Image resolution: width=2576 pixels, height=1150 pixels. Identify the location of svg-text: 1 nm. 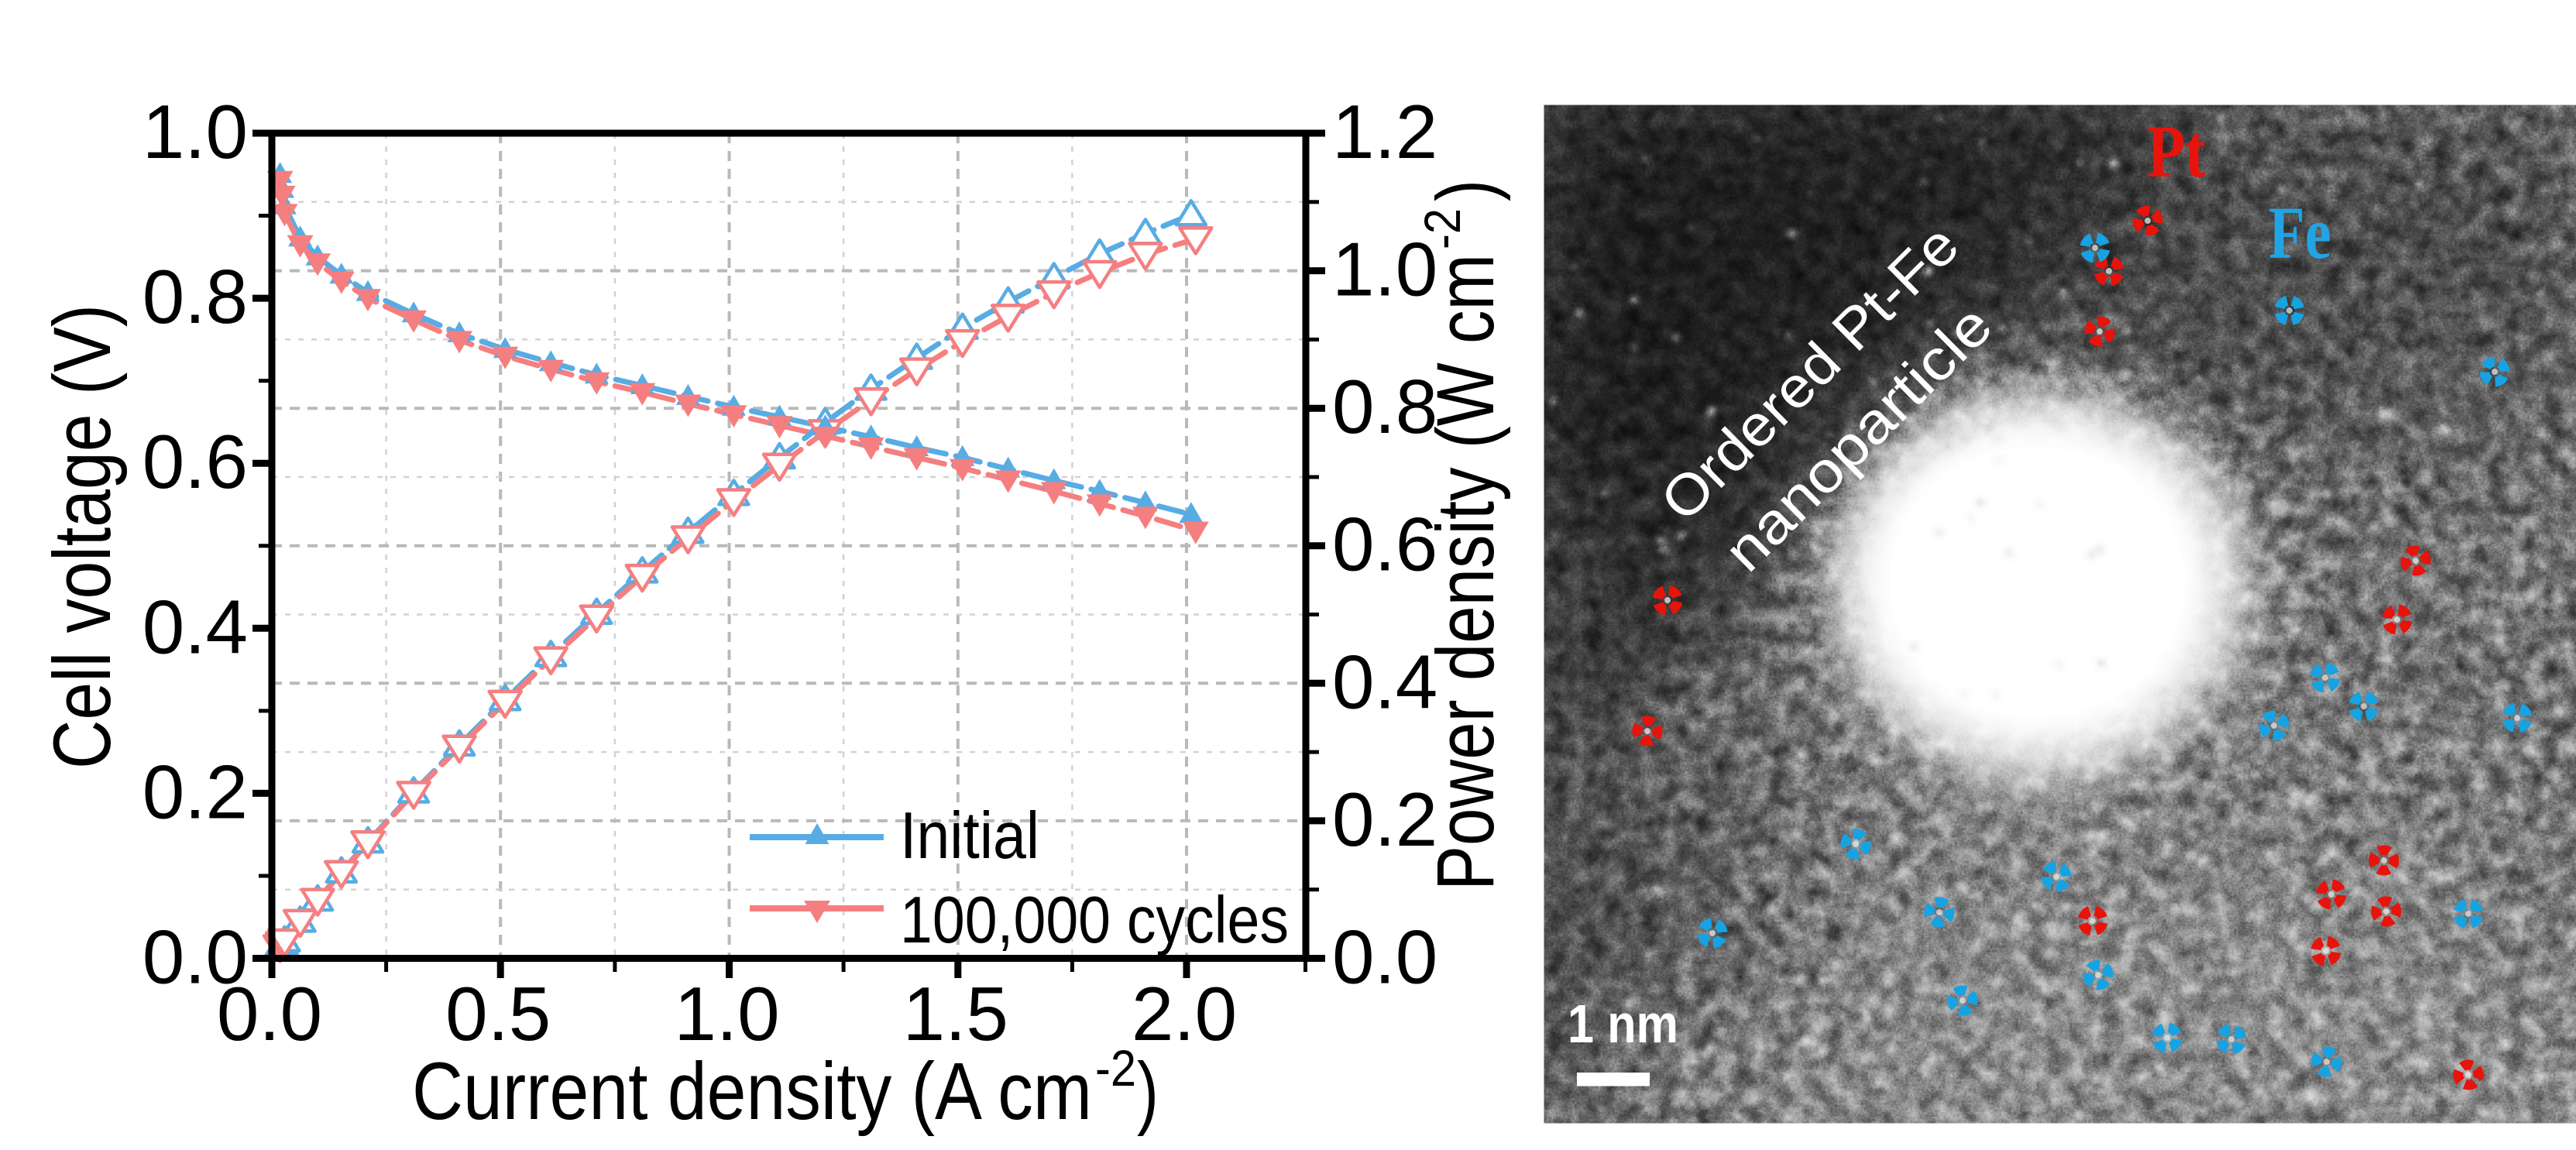
(1623, 1024).